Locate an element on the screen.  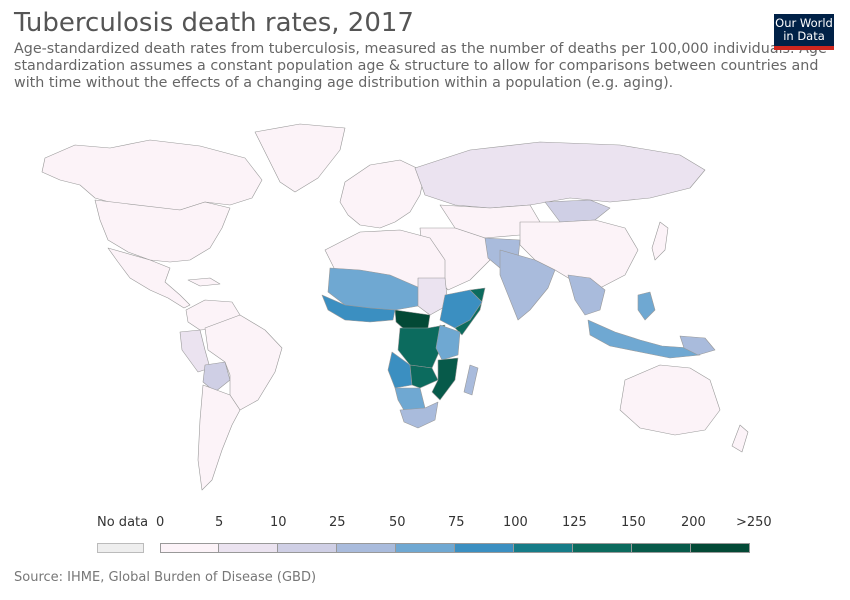
logo-line-1: Our World is located at coordinates (804, 23).